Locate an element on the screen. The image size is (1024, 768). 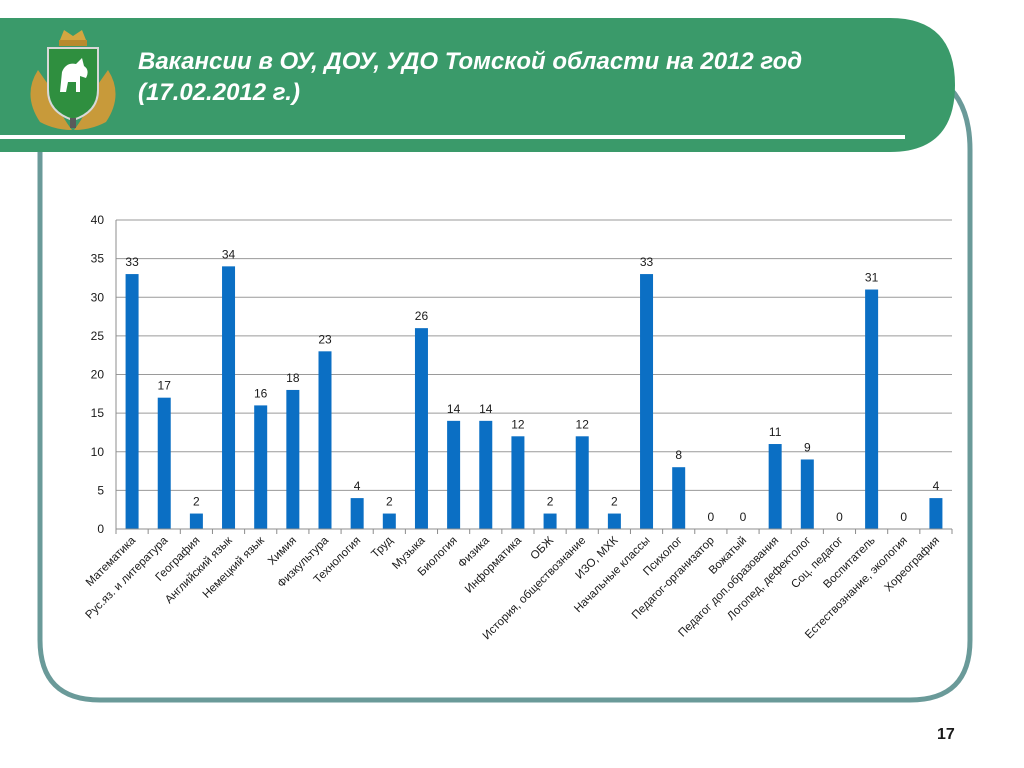
y-tick-label: 20 is located at coordinates (98, 375).